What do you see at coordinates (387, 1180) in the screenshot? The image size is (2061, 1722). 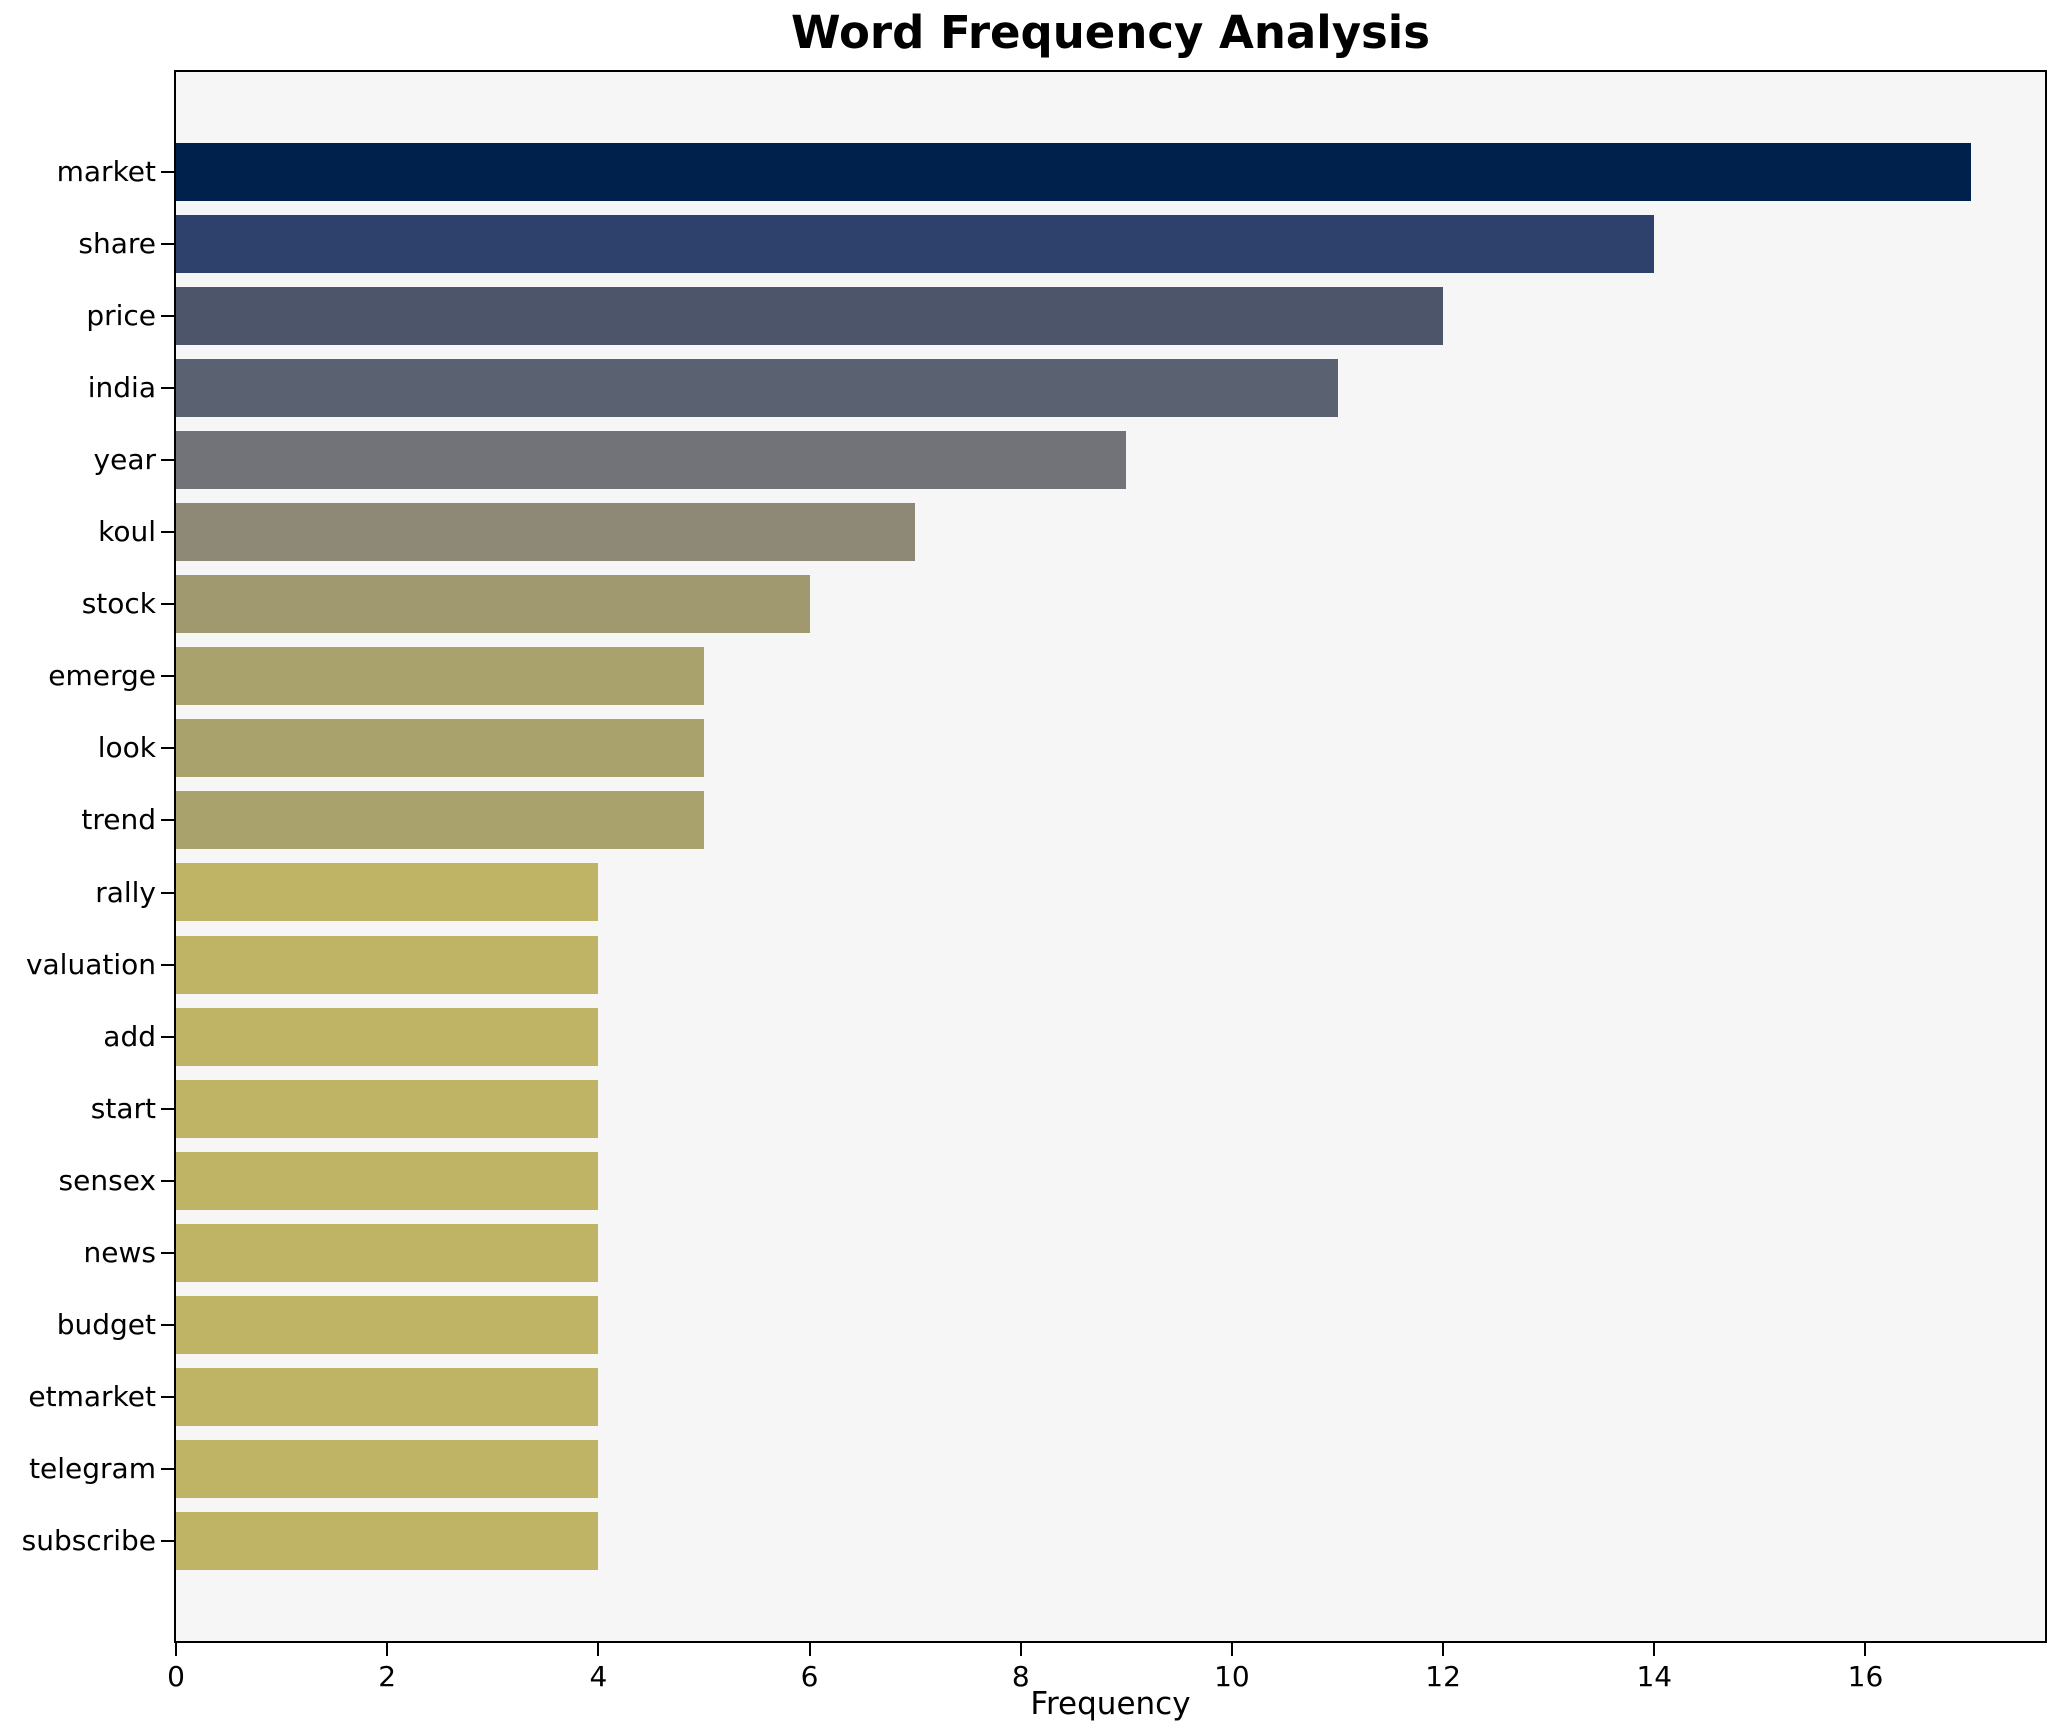 I see `bar-sensex` at bounding box center [387, 1180].